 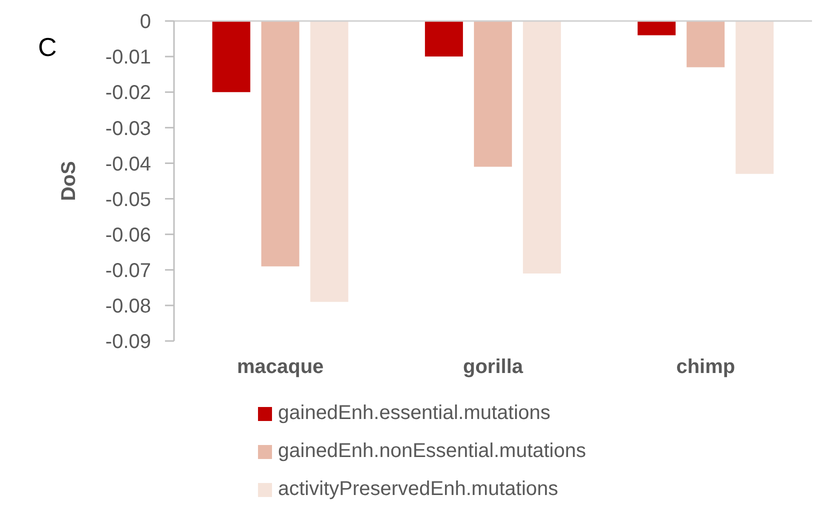 I want to click on text: C, so click(x=47, y=47).